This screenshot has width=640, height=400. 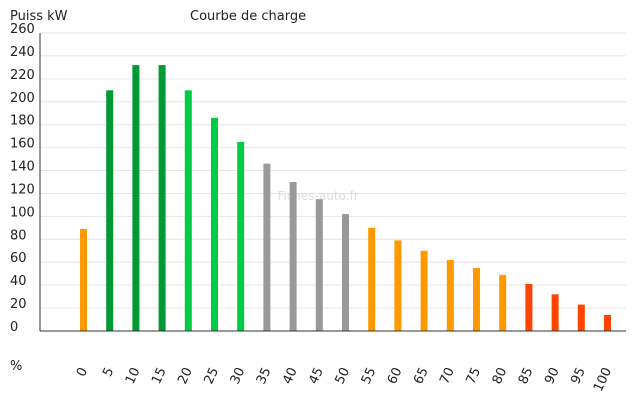 What do you see at coordinates (16, 366) in the screenshot?
I see `x-axis-label: %` at bounding box center [16, 366].